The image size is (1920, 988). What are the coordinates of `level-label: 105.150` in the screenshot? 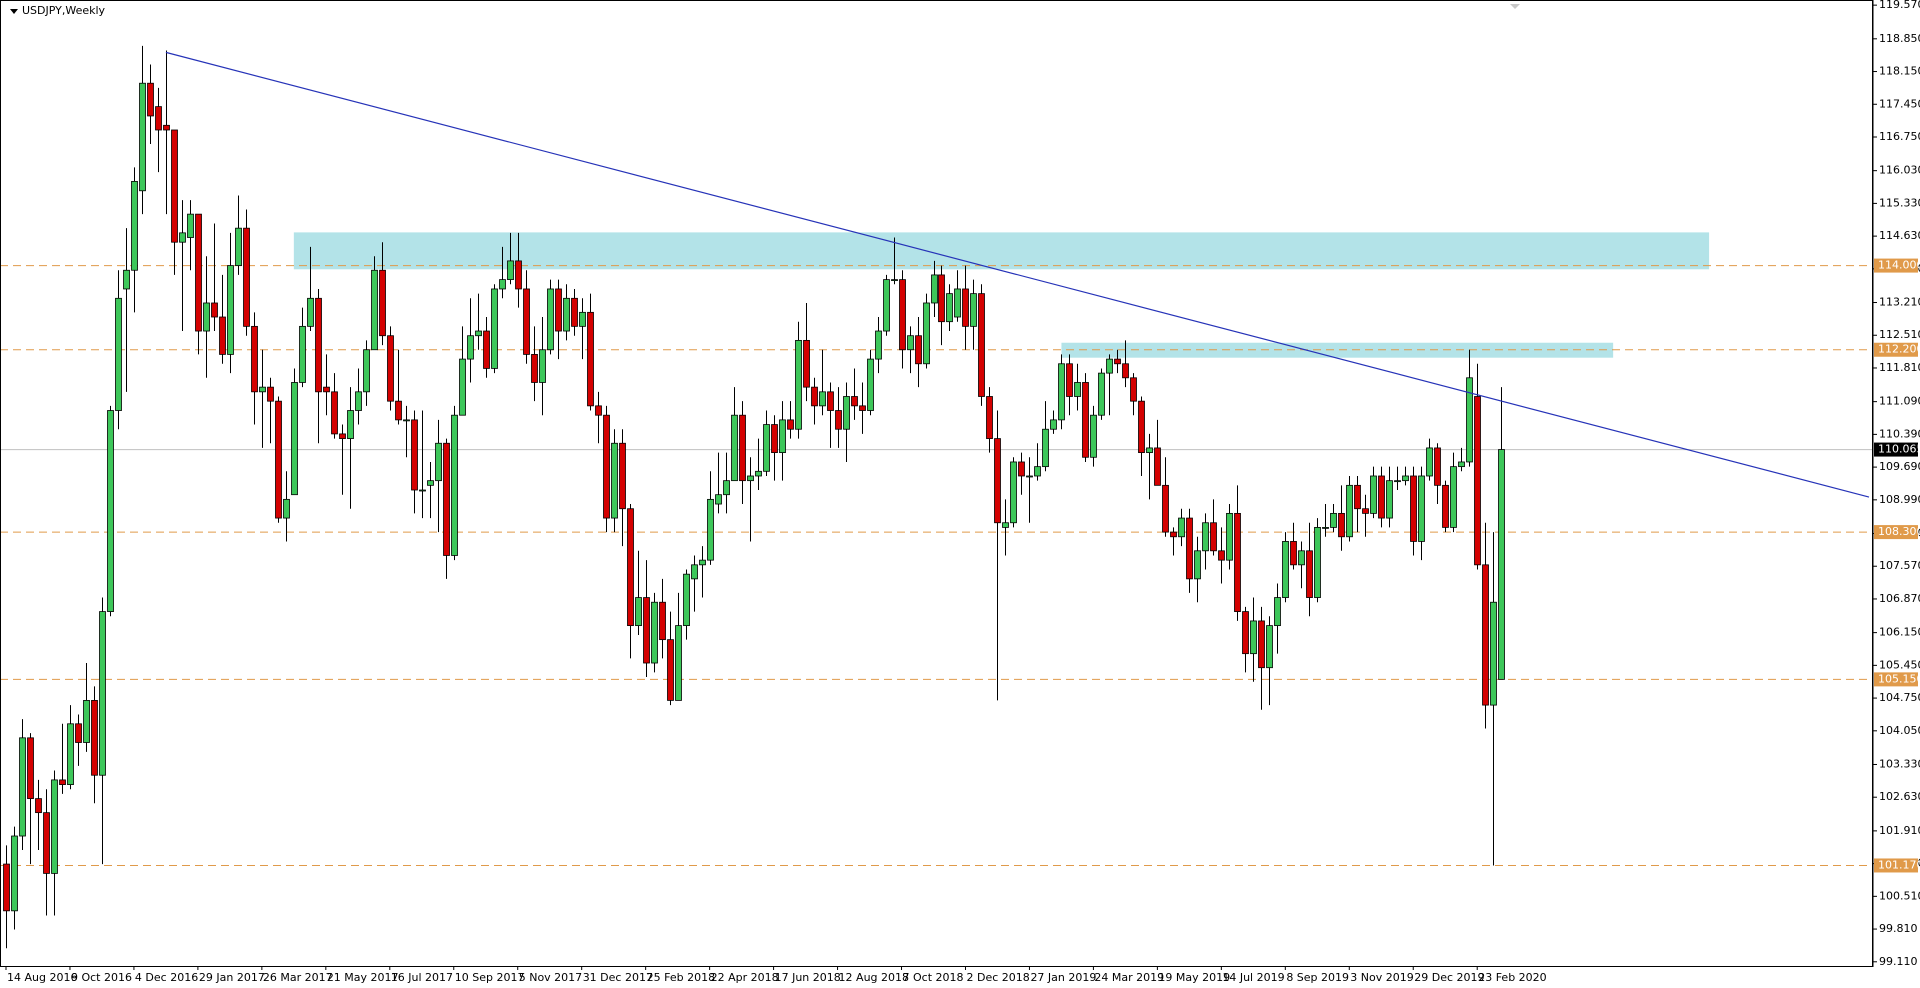 It's located at (1899, 678).